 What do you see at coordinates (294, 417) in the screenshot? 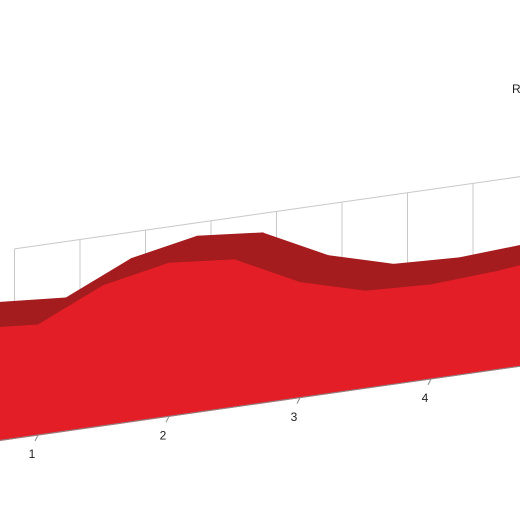
I see `x-tick-label: 3` at bounding box center [294, 417].